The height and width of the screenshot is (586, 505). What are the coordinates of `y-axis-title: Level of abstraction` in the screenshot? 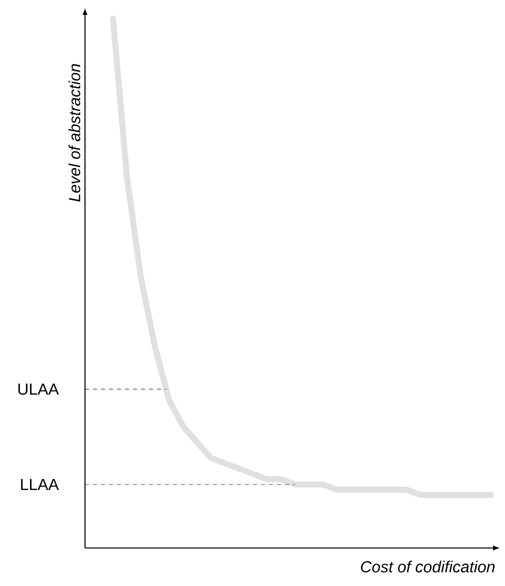 It's located at (74, 133).